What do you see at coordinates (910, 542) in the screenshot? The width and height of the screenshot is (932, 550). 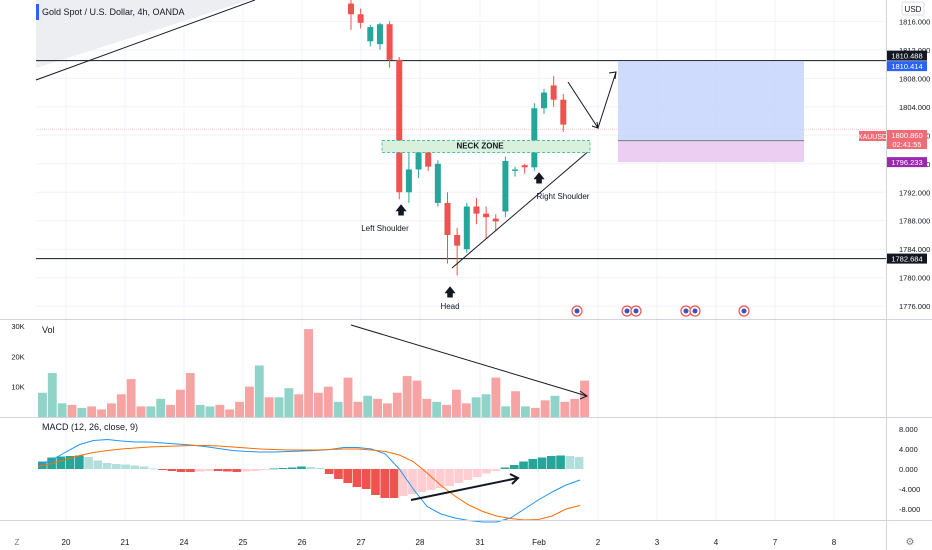 I see `settings-gear-icon: ⚙` at bounding box center [910, 542].